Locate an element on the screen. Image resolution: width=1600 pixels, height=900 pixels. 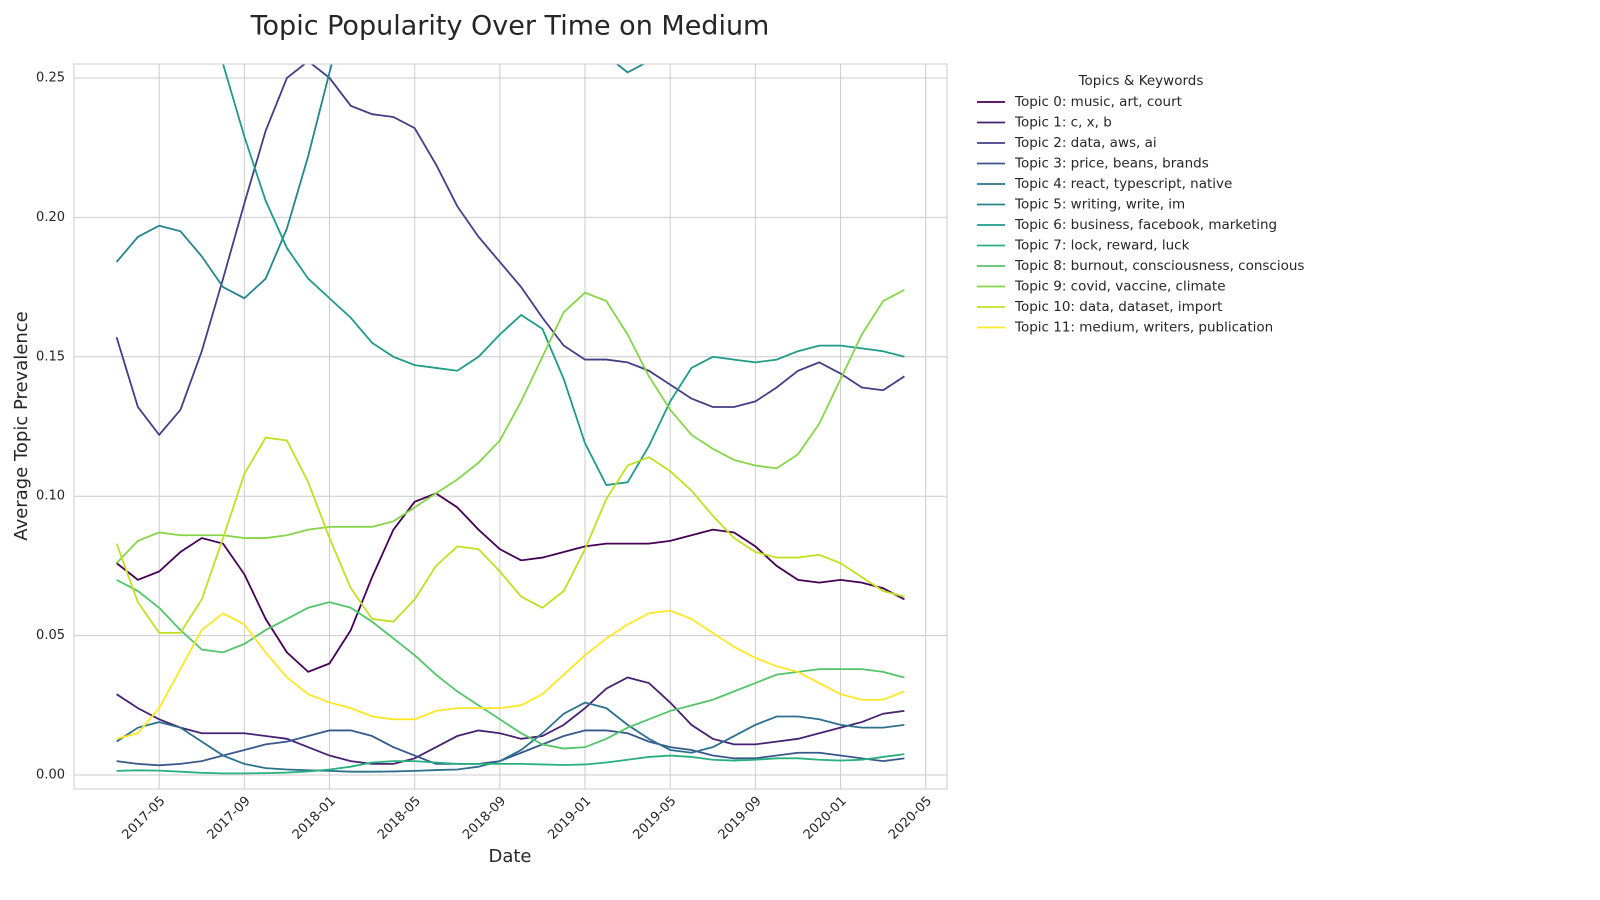
x-tick-label: 2017-05 is located at coordinates (143, 818).